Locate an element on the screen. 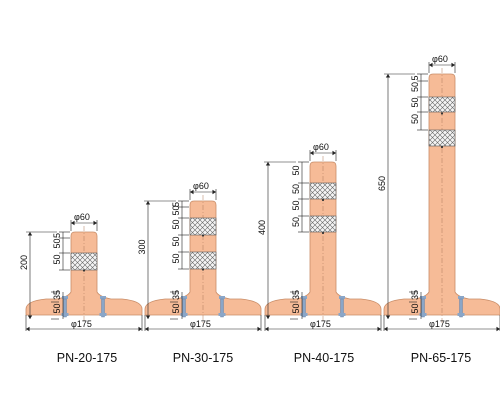 Image resolution: width=500 pixels, height=405 pixels. overall-height-label: 300 is located at coordinates (142, 246).